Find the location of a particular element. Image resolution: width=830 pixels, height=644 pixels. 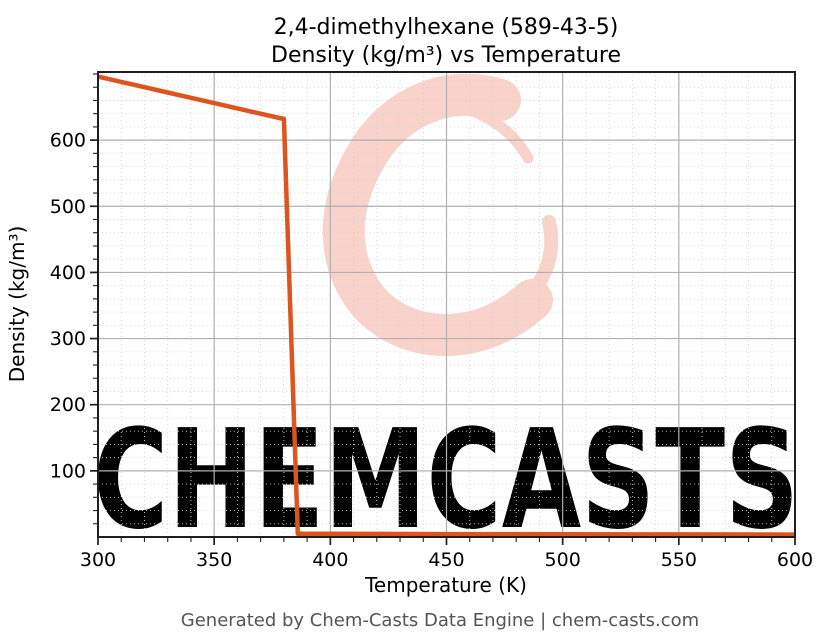

x-tick-label: 300 is located at coordinates (98, 560).